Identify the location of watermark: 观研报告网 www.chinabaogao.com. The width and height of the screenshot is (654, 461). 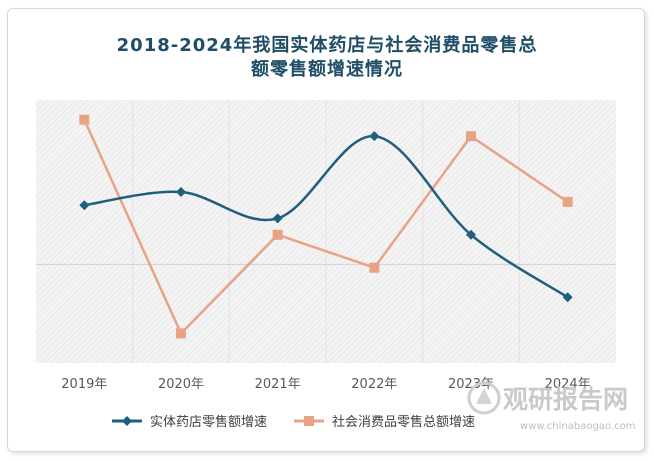
(551, 406).